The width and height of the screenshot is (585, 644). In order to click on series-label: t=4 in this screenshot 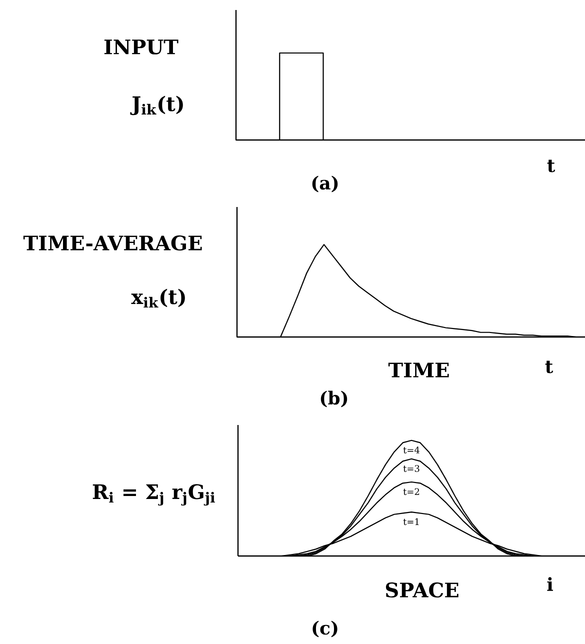, I will do `click(411, 450)`.